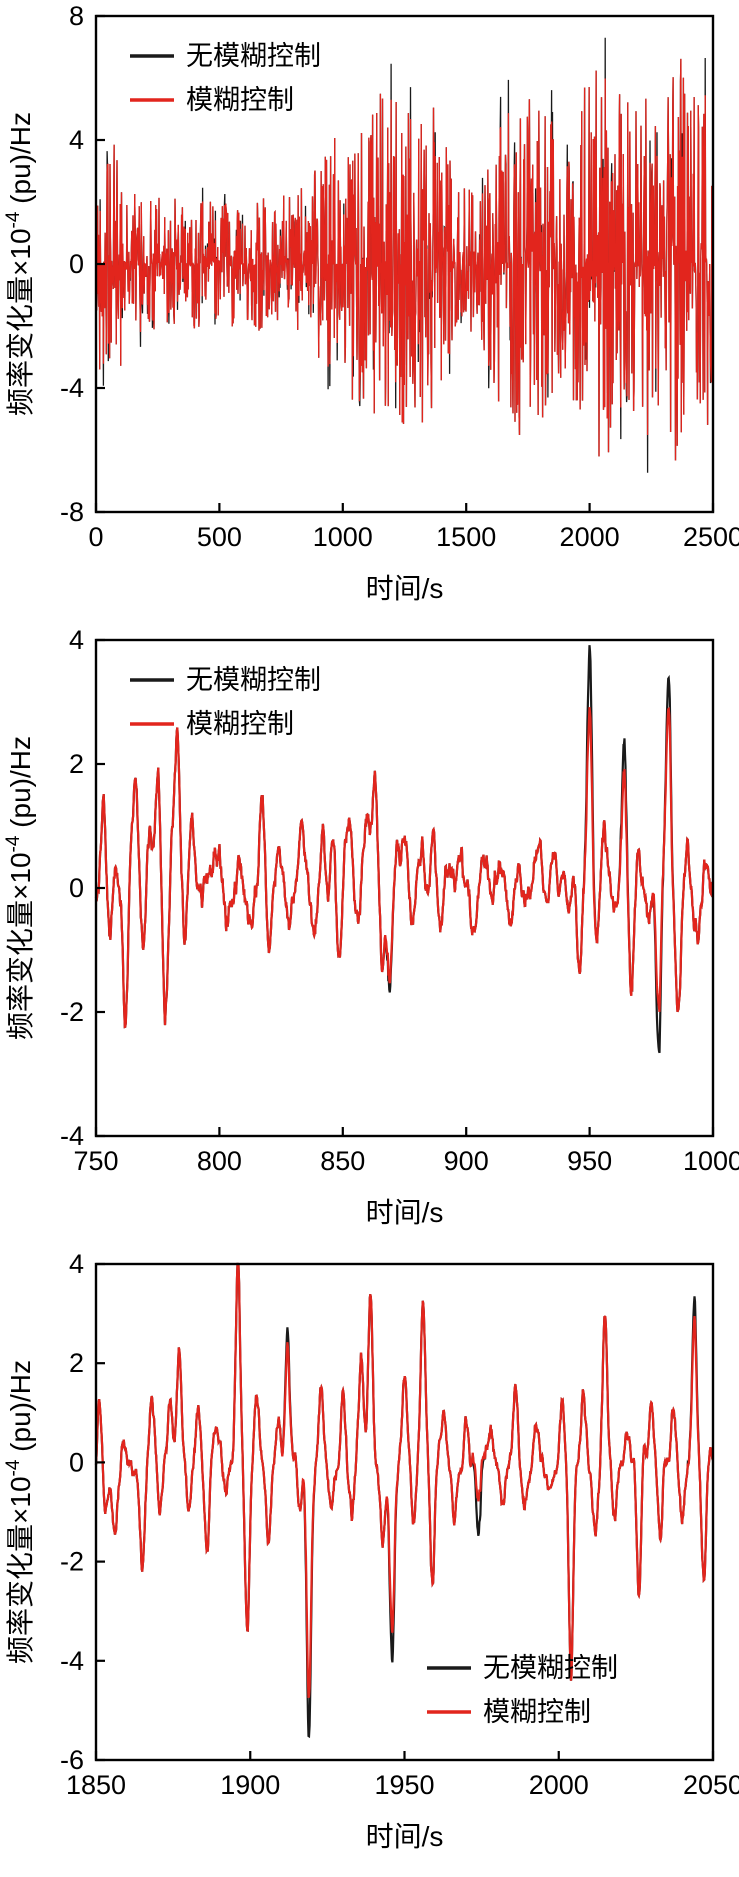  What do you see at coordinates (95, 537) in the screenshot?
I see `x-tick-label: 0` at bounding box center [95, 537].